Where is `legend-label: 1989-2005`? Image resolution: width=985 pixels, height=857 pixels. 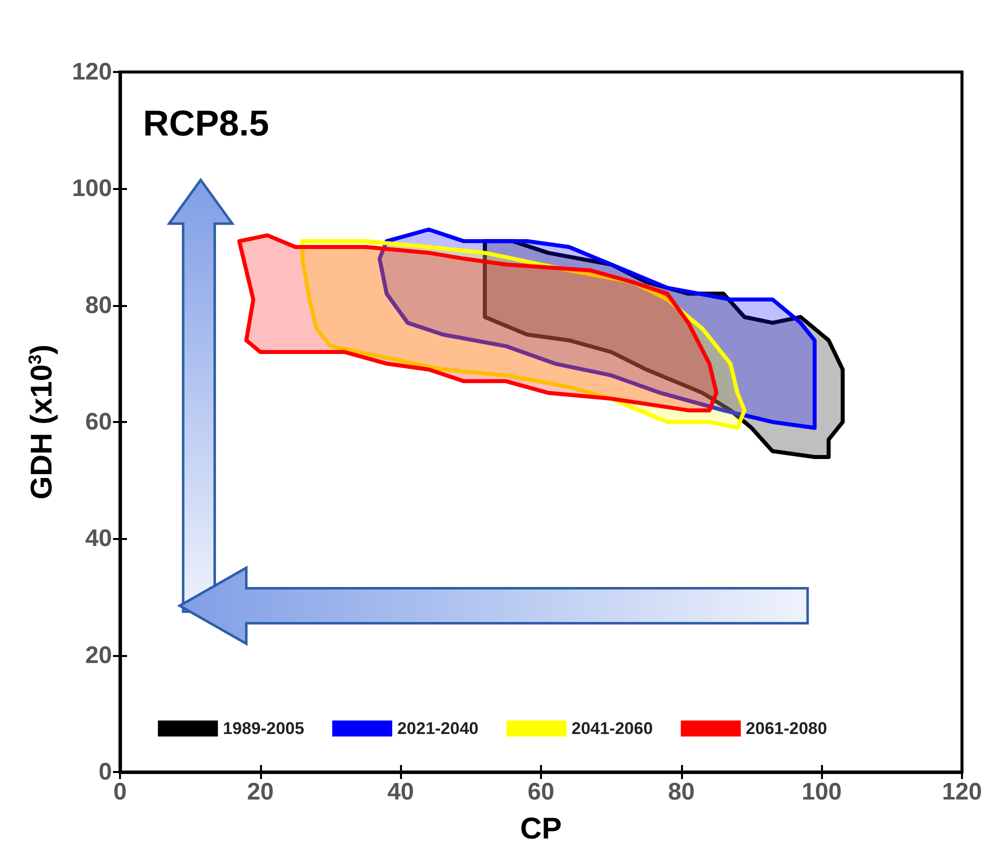 legend-label: 1989-2005 is located at coordinates (263, 728).